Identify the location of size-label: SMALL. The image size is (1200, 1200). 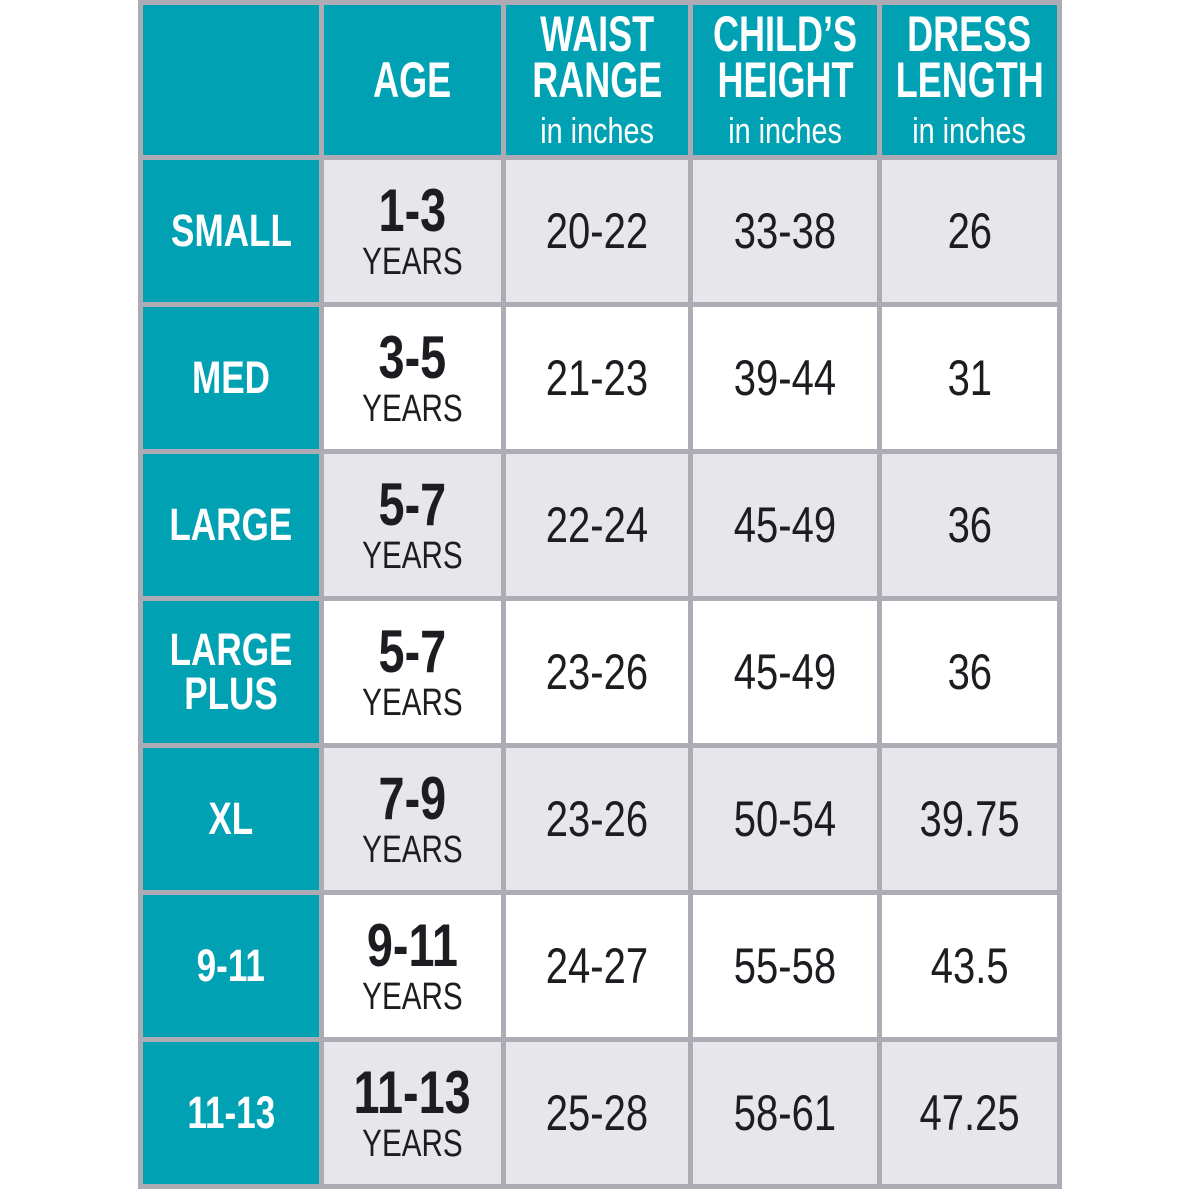
(231, 230).